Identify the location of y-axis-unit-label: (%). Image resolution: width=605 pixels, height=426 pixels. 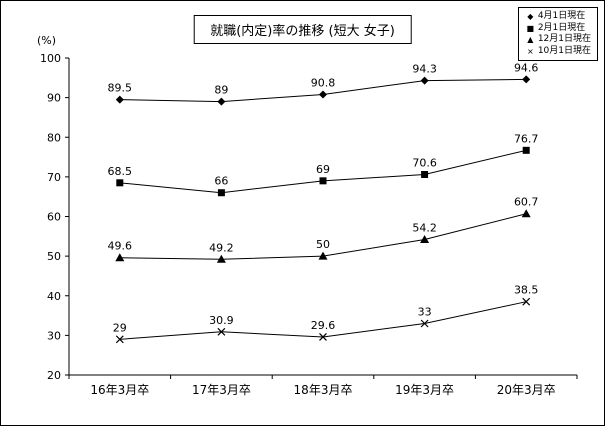
(47, 40).